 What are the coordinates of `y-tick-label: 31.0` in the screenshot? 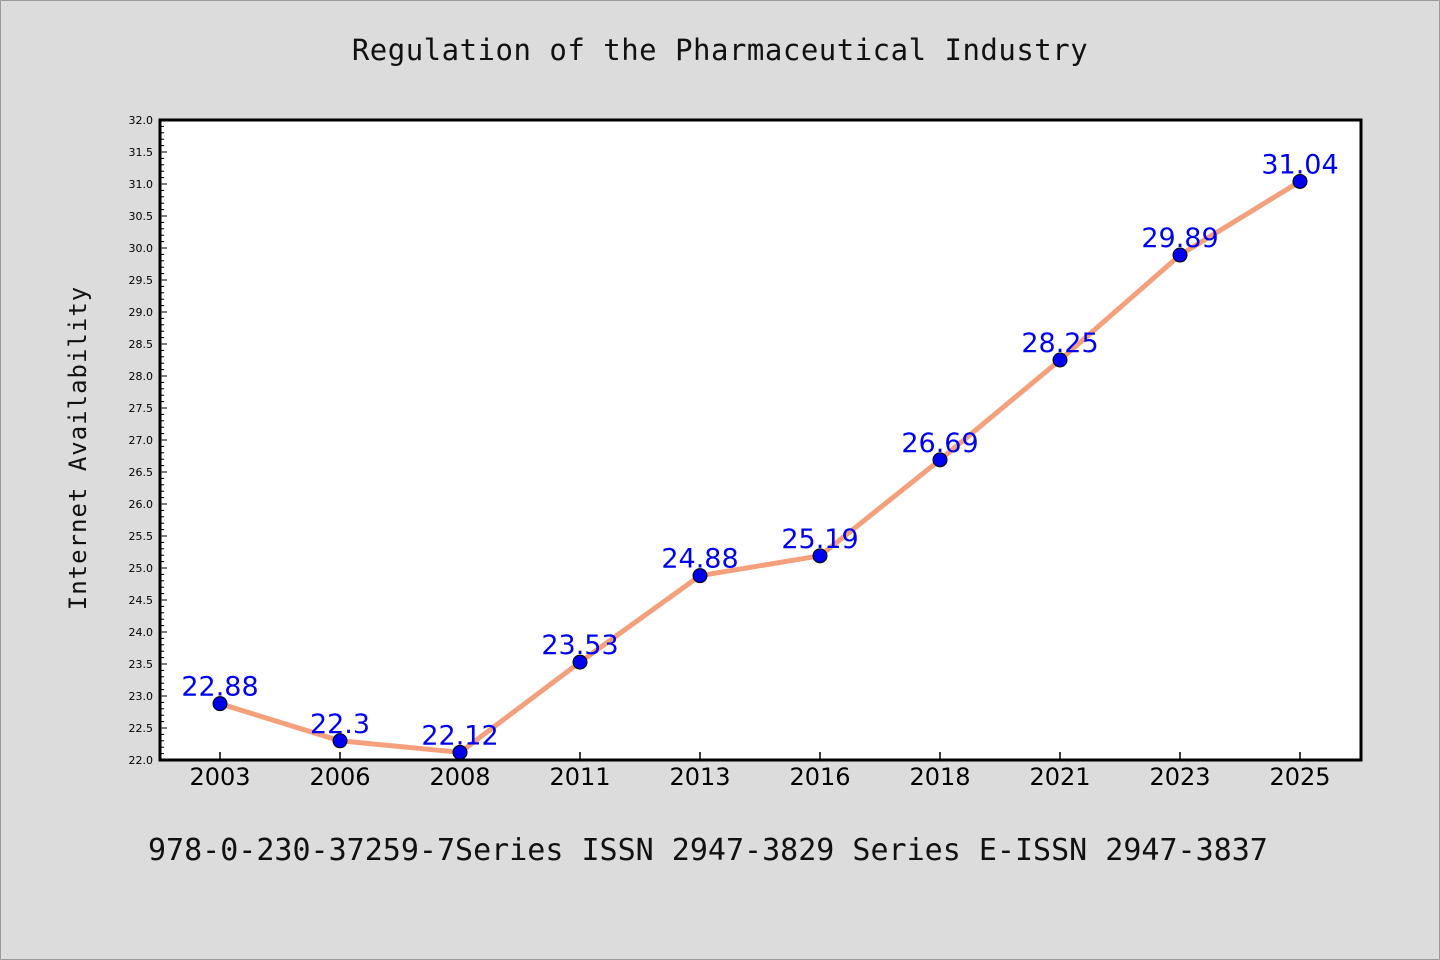 It's located at (141, 184).